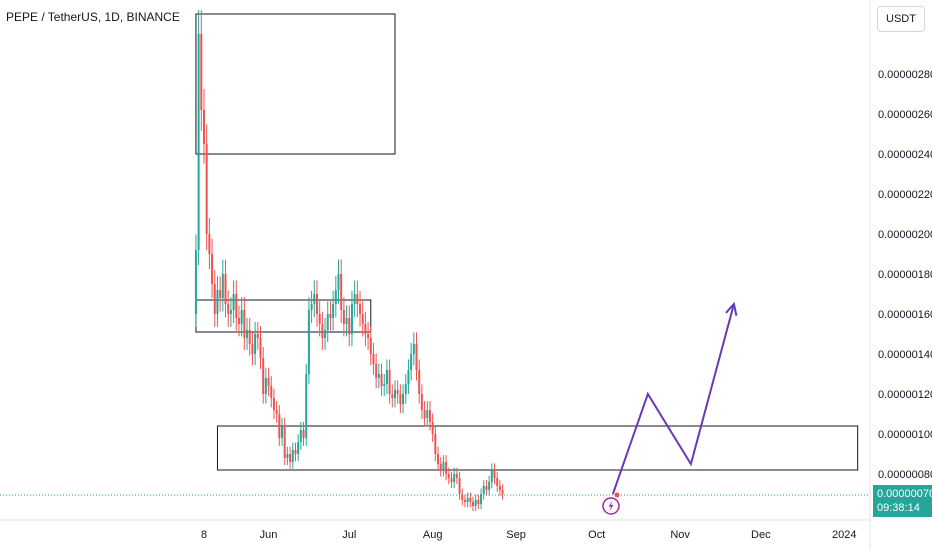 The height and width of the screenshot is (550, 932). Describe the element at coordinates (905, 475) in the screenshot. I see `y-tick-label: 0.00000080` at that location.